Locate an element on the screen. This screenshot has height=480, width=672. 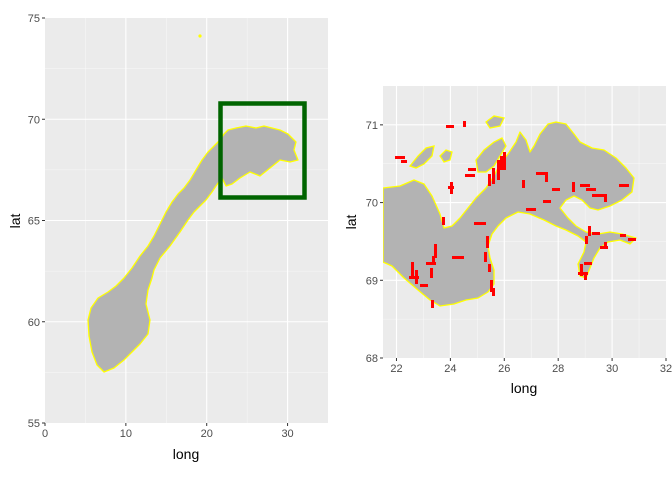
right-x-tick-label: 28 is located at coordinates (558, 369).